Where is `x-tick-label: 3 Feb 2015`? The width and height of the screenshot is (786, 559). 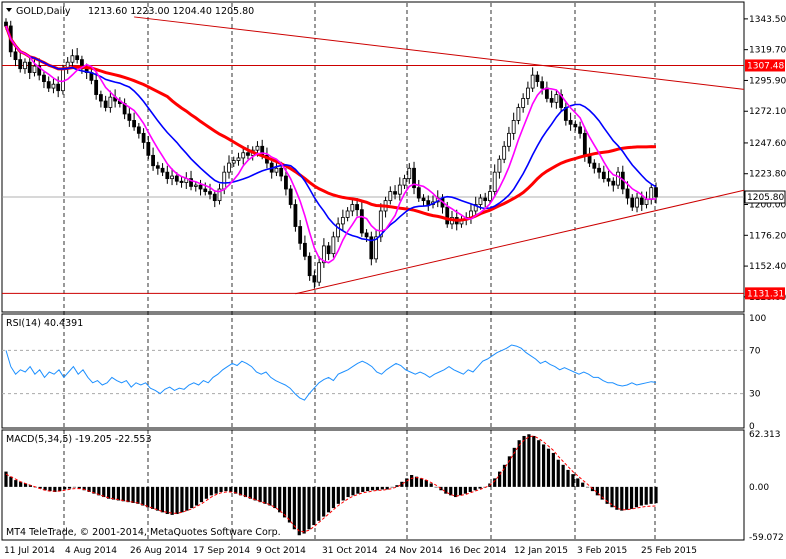 x-tick-label: 3 Feb 2015 is located at coordinates (602, 551).